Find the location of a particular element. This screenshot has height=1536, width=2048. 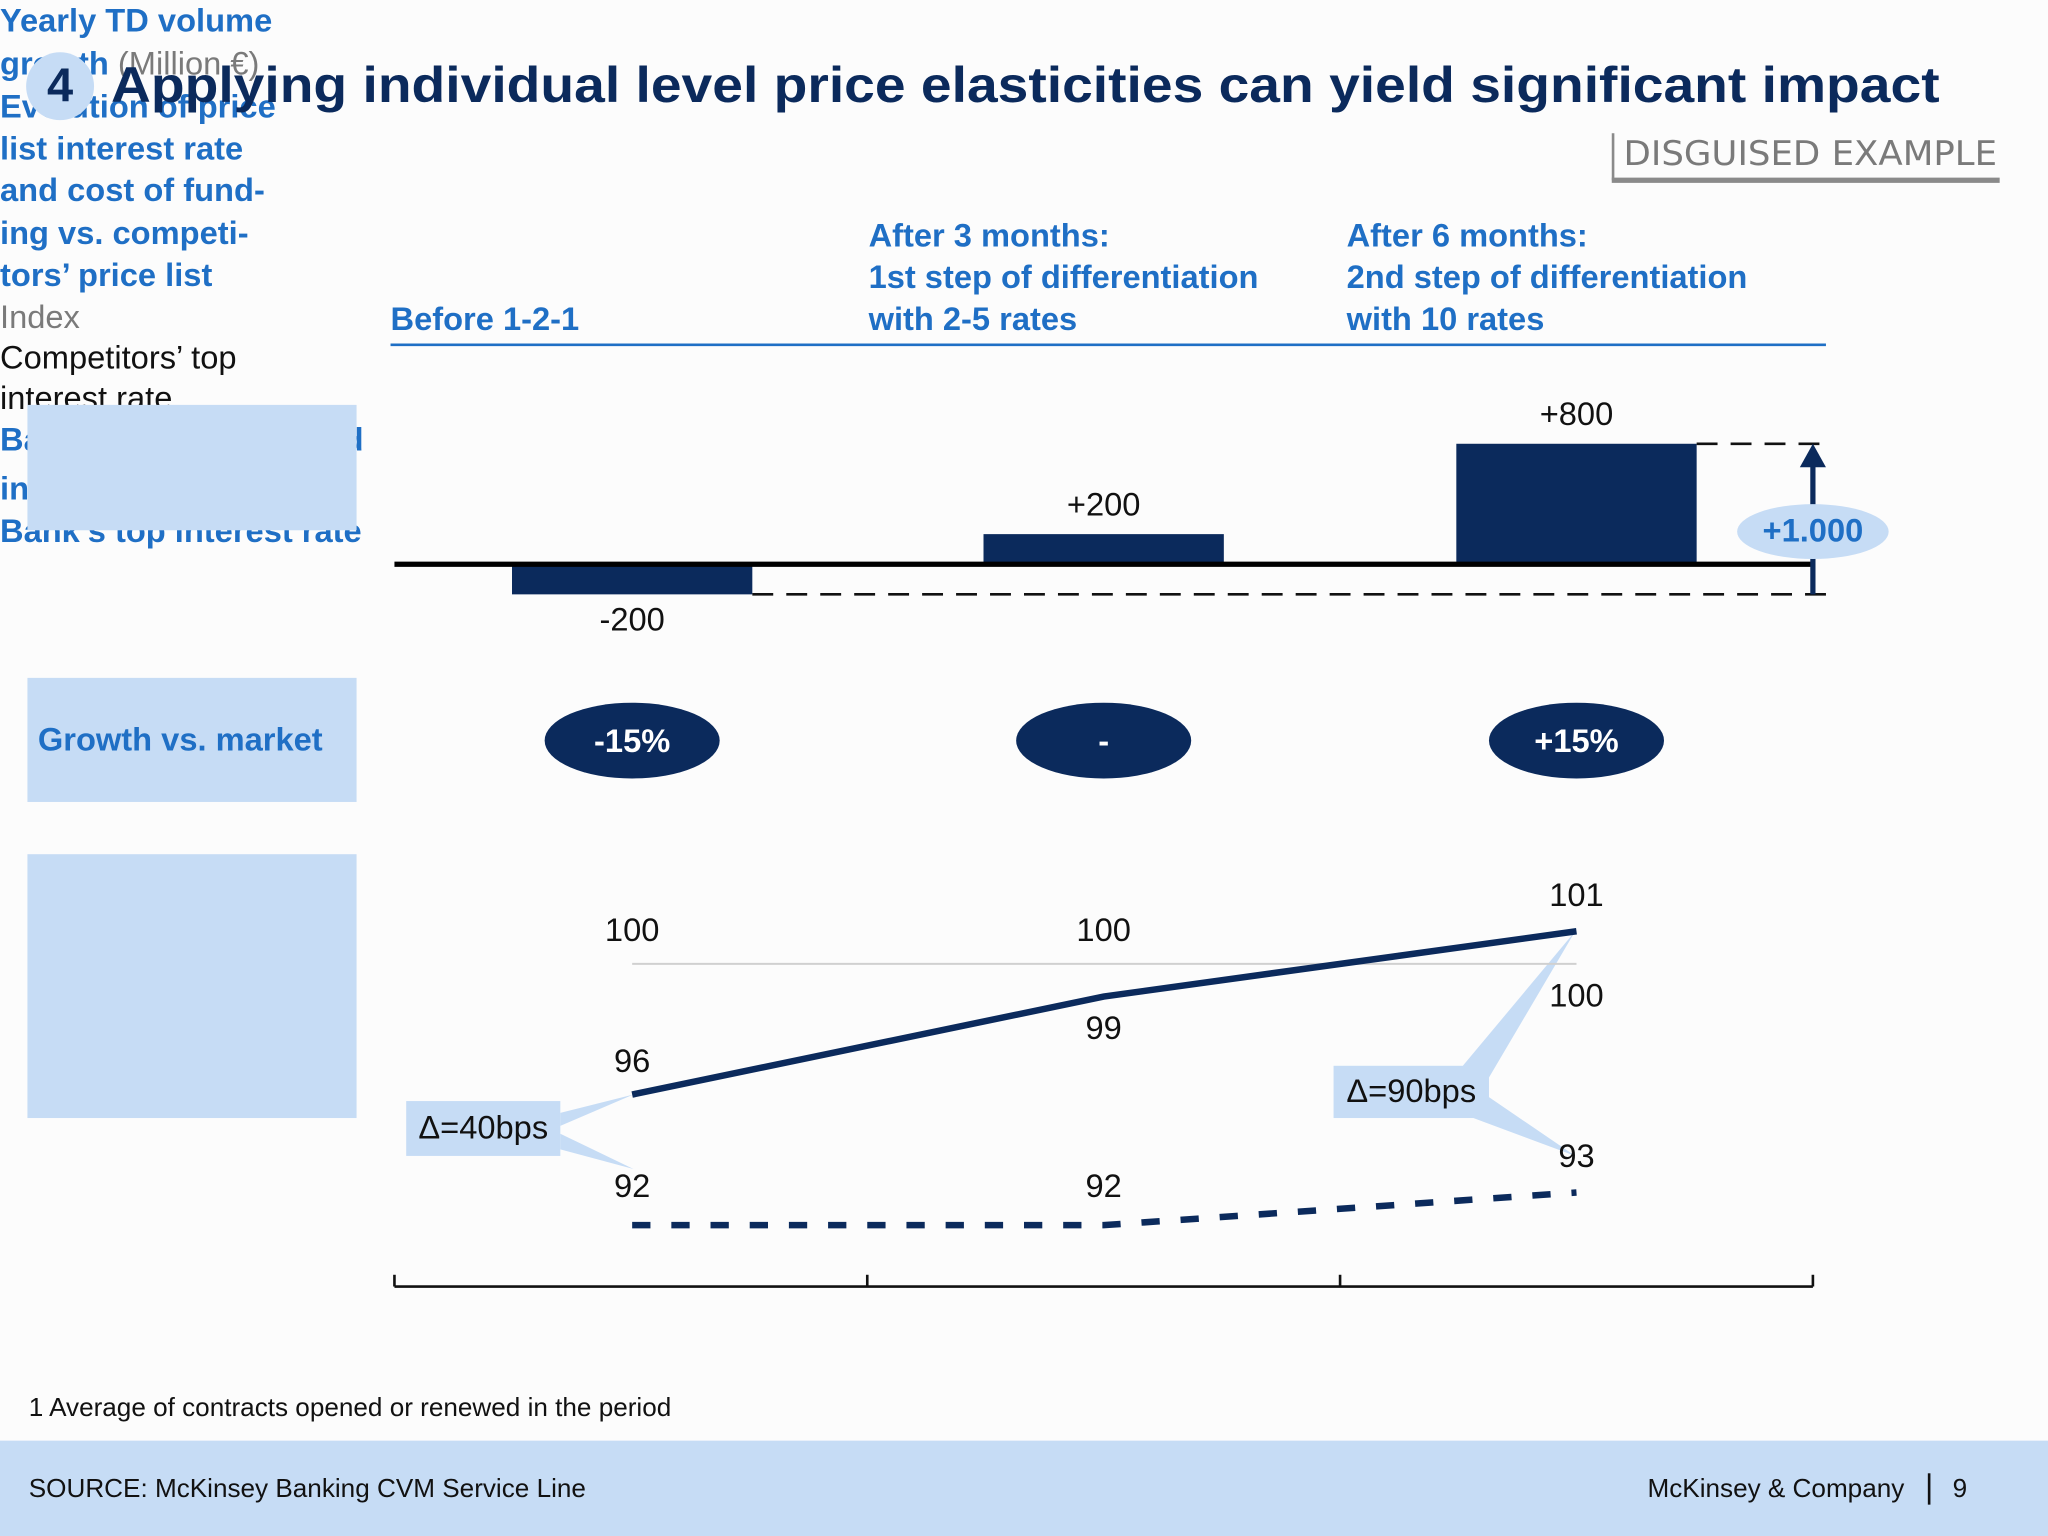

value-label: -200 is located at coordinates (631, 618).